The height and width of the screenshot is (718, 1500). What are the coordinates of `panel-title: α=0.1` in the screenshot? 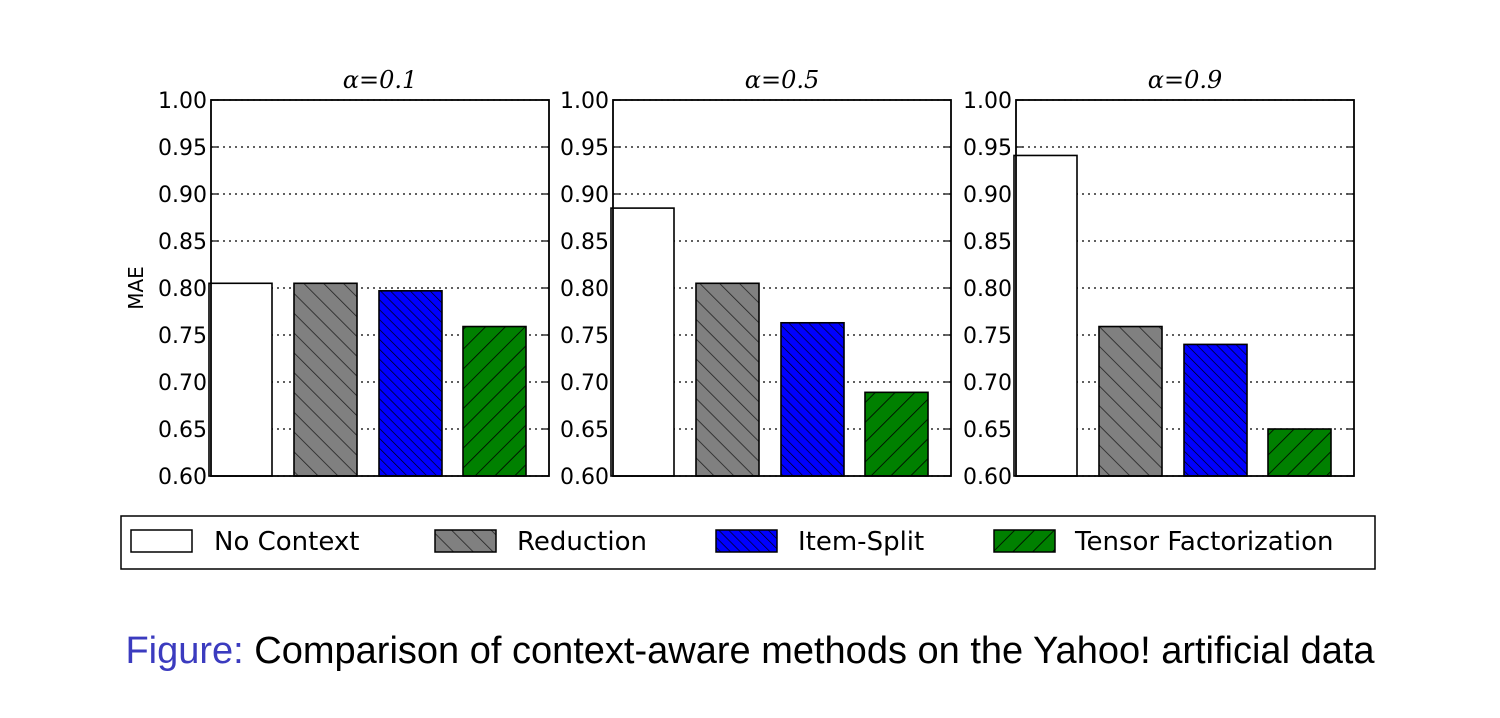 It's located at (380, 80).